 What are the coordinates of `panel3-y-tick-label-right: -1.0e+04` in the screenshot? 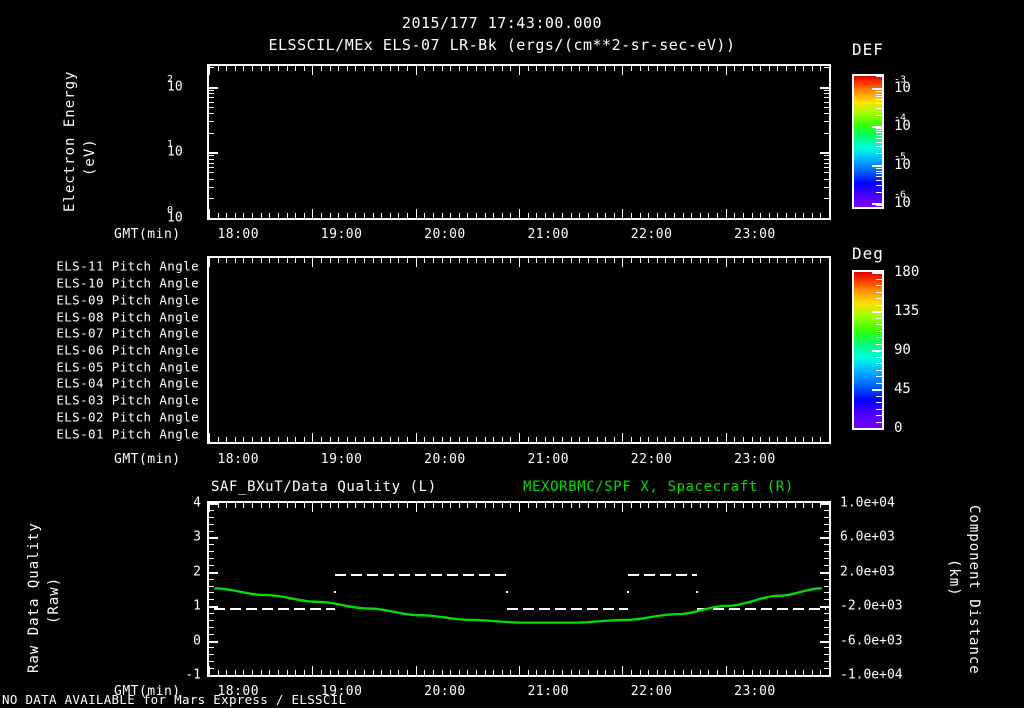 It's located at (871, 675).